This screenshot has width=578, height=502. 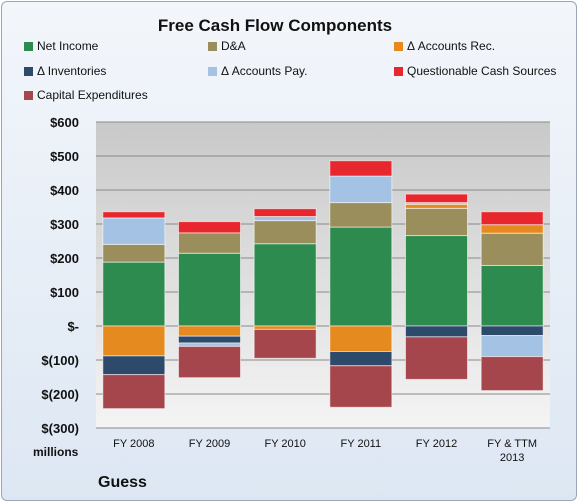 What do you see at coordinates (64, 224) in the screenshot?
I see `y-tick-label: $300` at bounding box center [64, 224].